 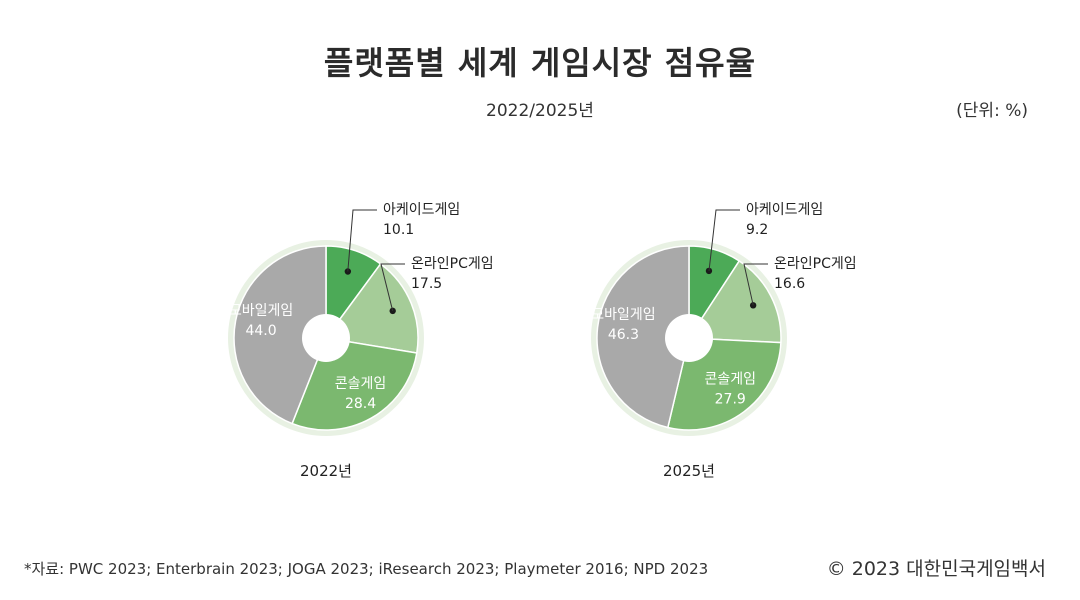 What do you see at coordinates (360, 404) in the screenshot?
I see `slice-value-label: 28.4` at bounding box center [360, 404].